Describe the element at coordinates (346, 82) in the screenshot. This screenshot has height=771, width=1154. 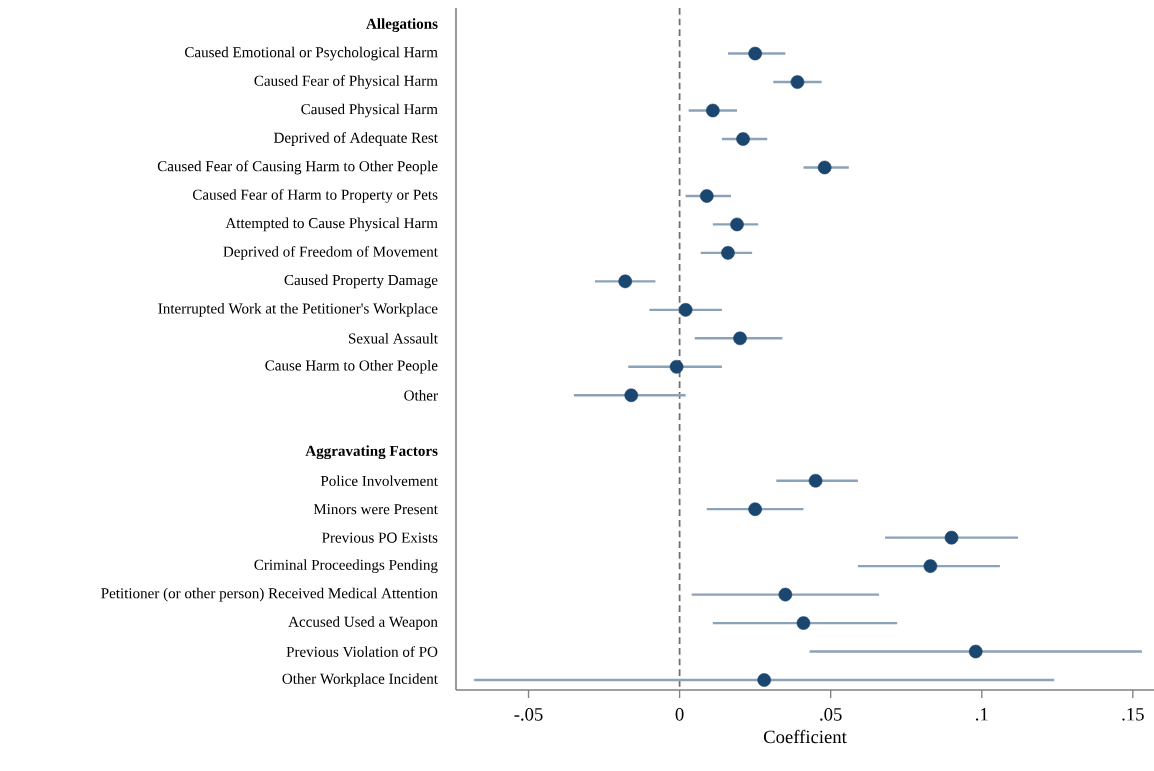
I see `y-tick-label: Caused Fear of Physical Harm` at that location.